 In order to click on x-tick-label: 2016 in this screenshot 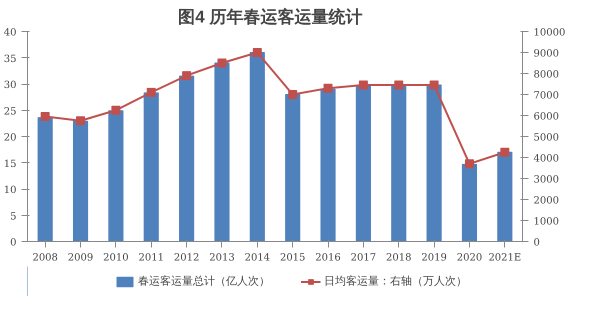, I will do `click(328, 258)`.